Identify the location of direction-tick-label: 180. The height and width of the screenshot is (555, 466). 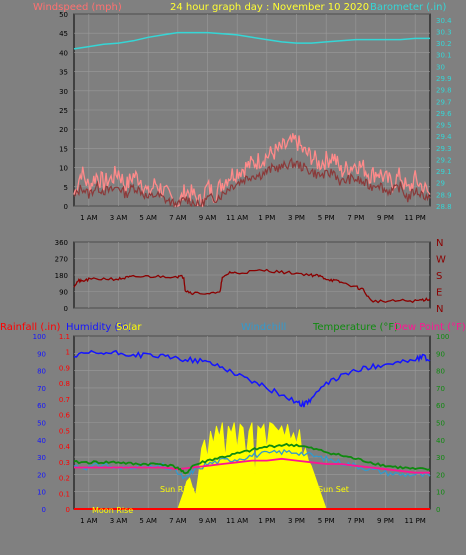
(61, 276).